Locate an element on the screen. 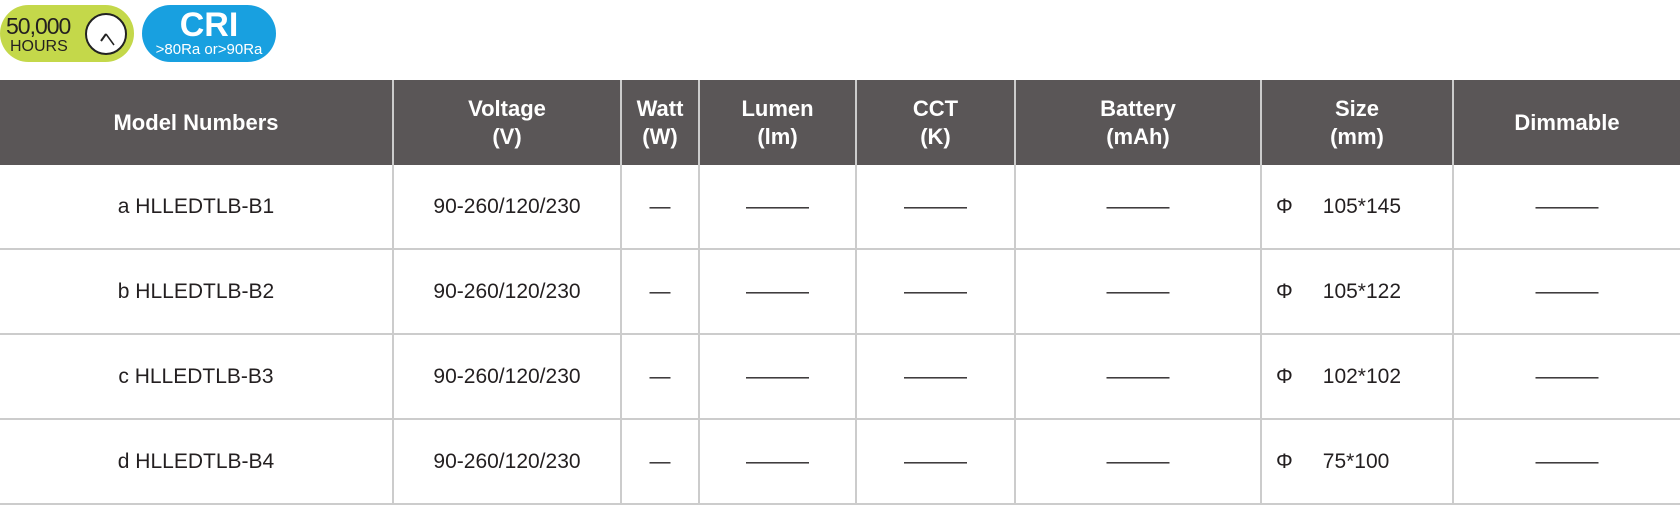 The image size is (1680, 505). header-dimmable: Dimmable is located at coordinates (1566, 122).